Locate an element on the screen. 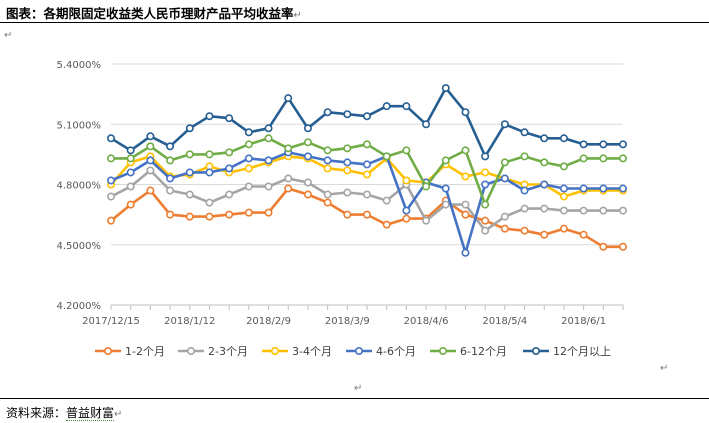 This screenshot has height=423, width=709. series-line is located at coordinates (366, 200).